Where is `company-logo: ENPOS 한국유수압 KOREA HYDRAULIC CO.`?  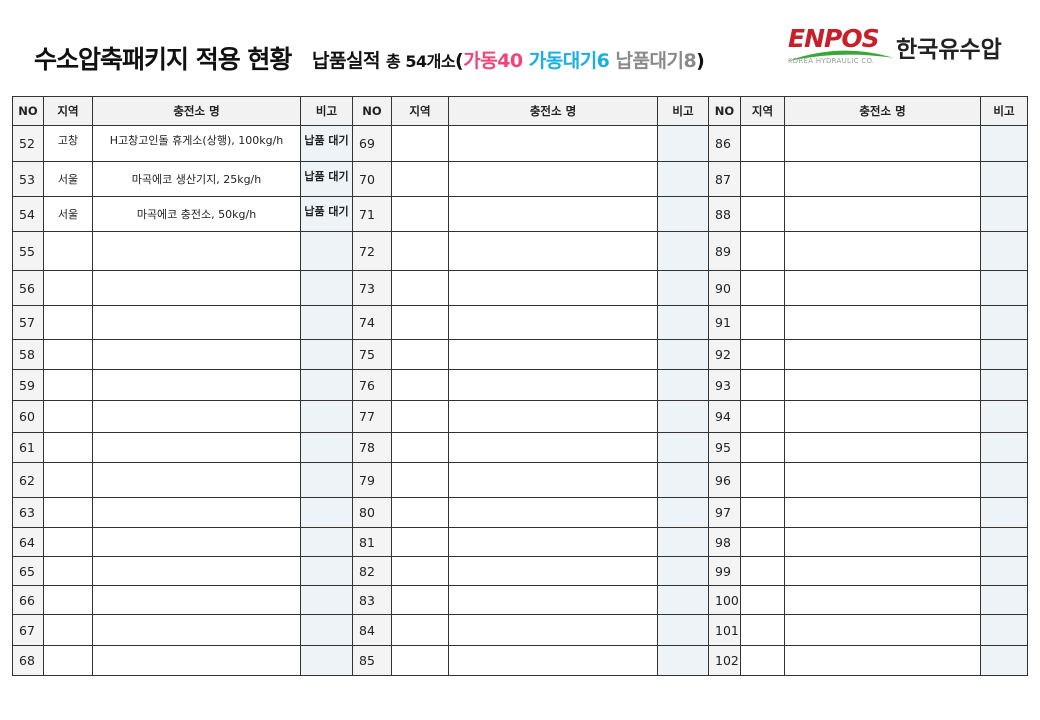
company-logo: ENPOS 한국유수압 KOREA HYDRAULIC CO. is located at coordinates (901, 47).